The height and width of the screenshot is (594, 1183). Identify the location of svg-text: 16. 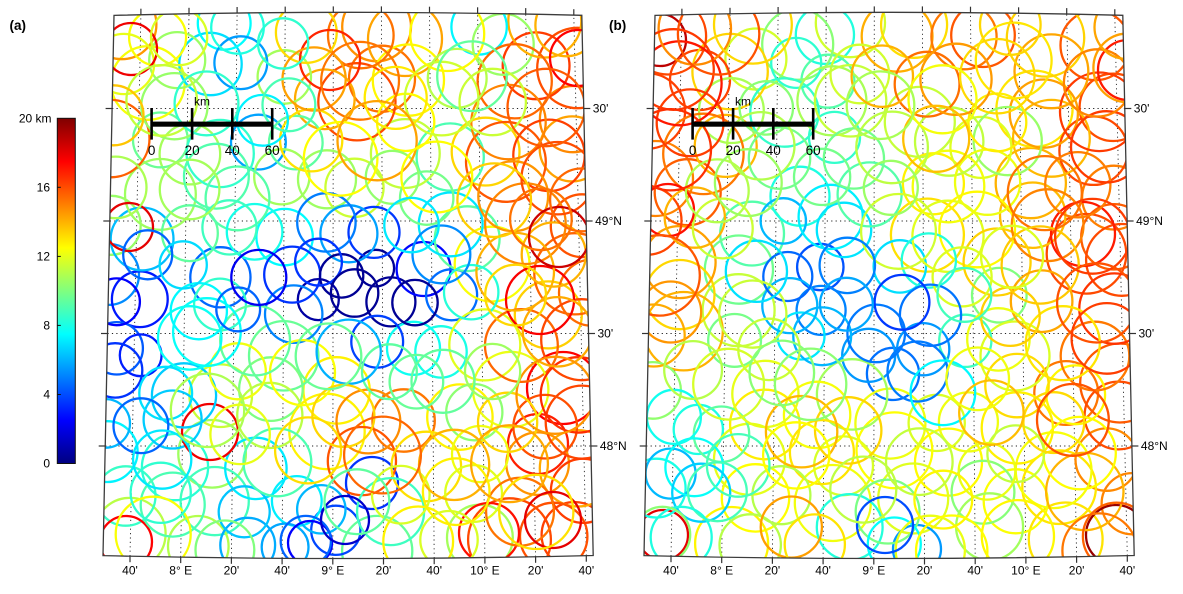
(44, 188).